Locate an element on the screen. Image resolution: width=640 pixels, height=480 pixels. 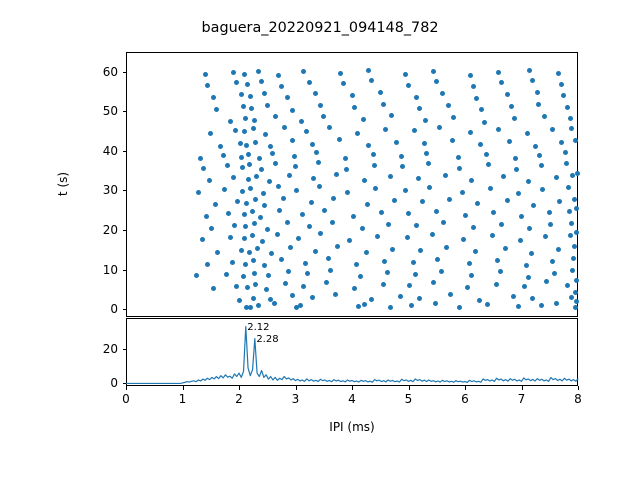
y-tick-label: 10 is located at coordinates (110, 269).